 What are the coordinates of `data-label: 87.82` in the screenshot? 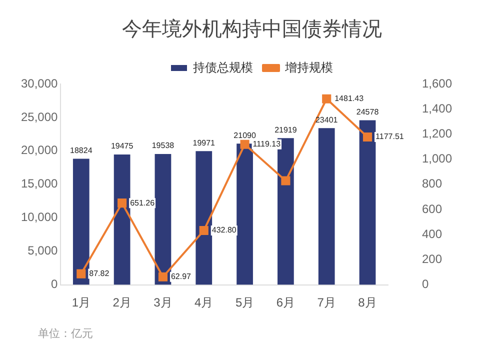 It's located at (99, 273).